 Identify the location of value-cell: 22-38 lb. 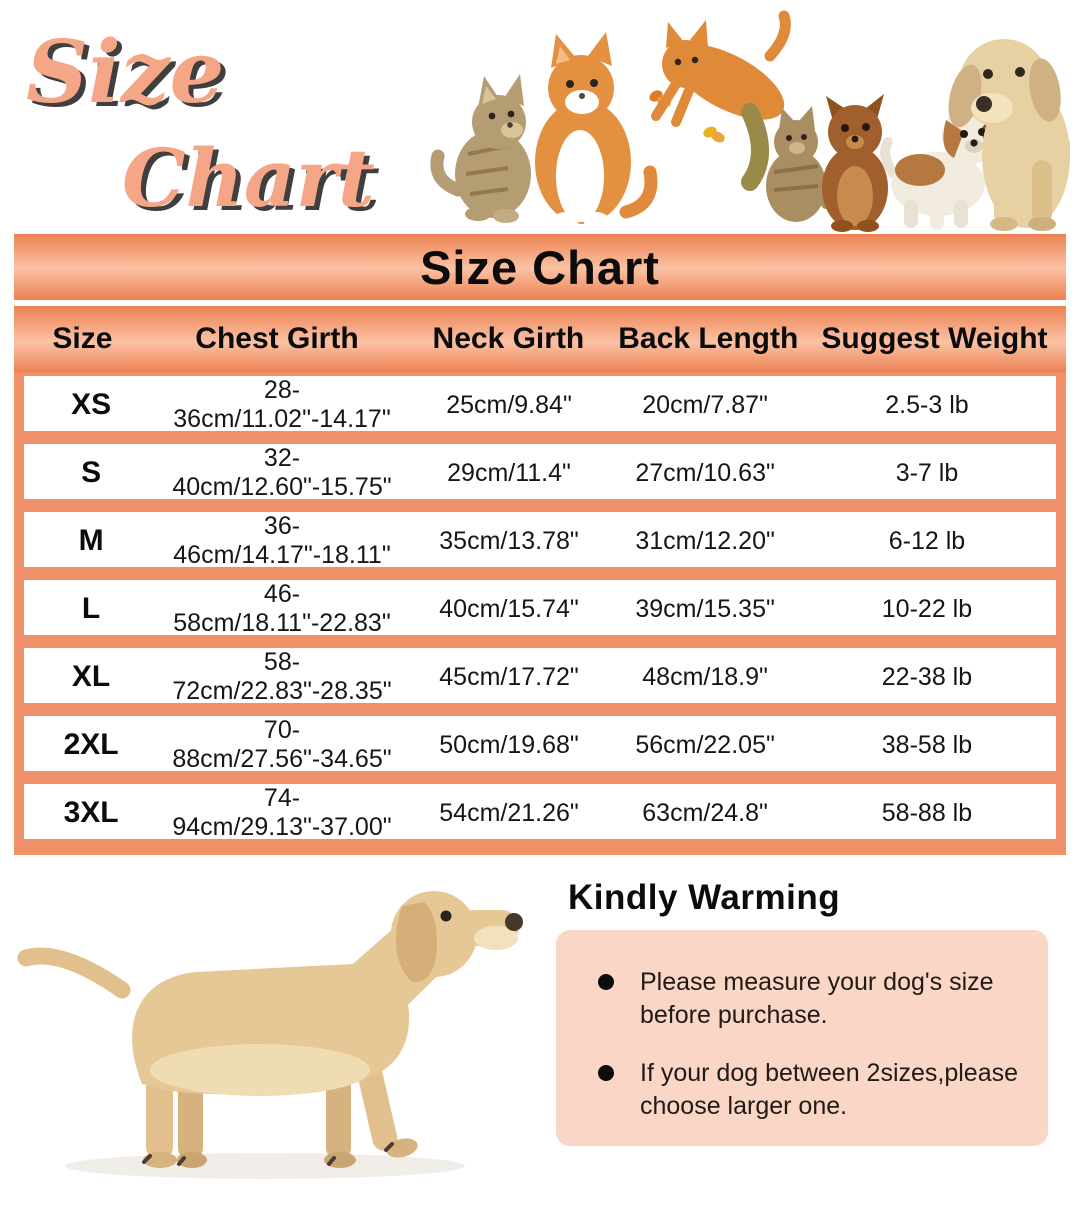
(927, 676).